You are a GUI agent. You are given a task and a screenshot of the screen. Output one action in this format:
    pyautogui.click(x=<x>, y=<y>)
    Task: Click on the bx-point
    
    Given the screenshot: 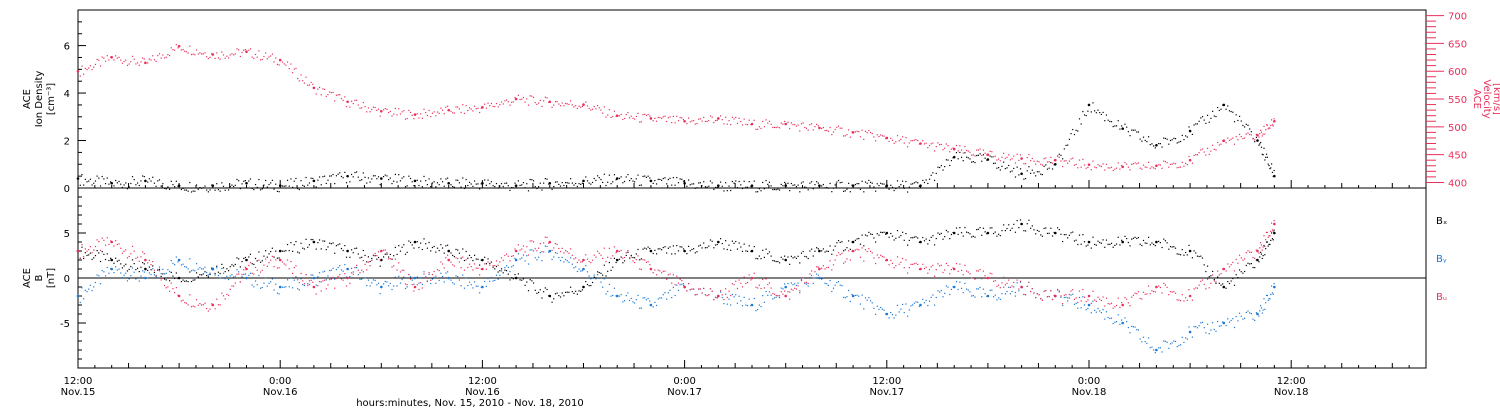 What is the action you would take?
    pyautogui.click(x=684, y=251)
    